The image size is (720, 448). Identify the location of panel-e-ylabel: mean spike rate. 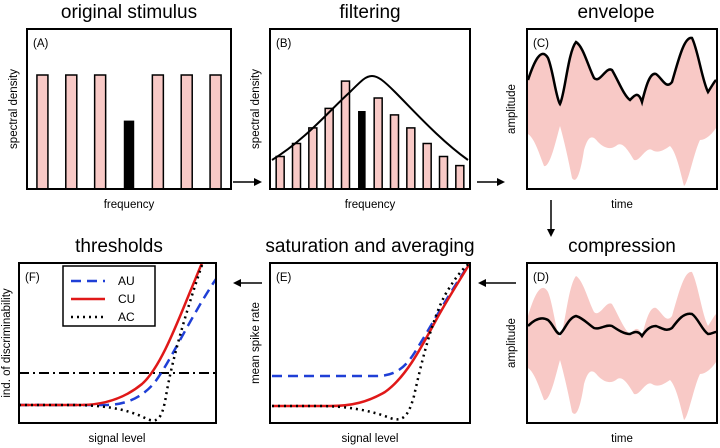
(256, 343).